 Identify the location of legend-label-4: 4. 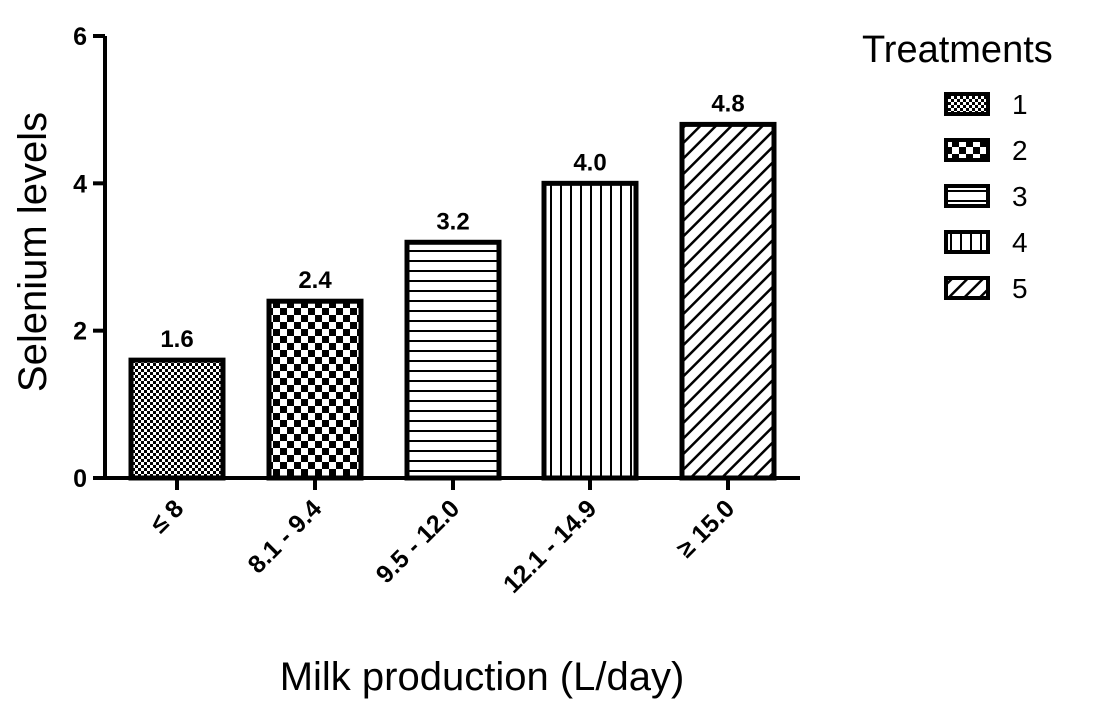
(1020, 242).